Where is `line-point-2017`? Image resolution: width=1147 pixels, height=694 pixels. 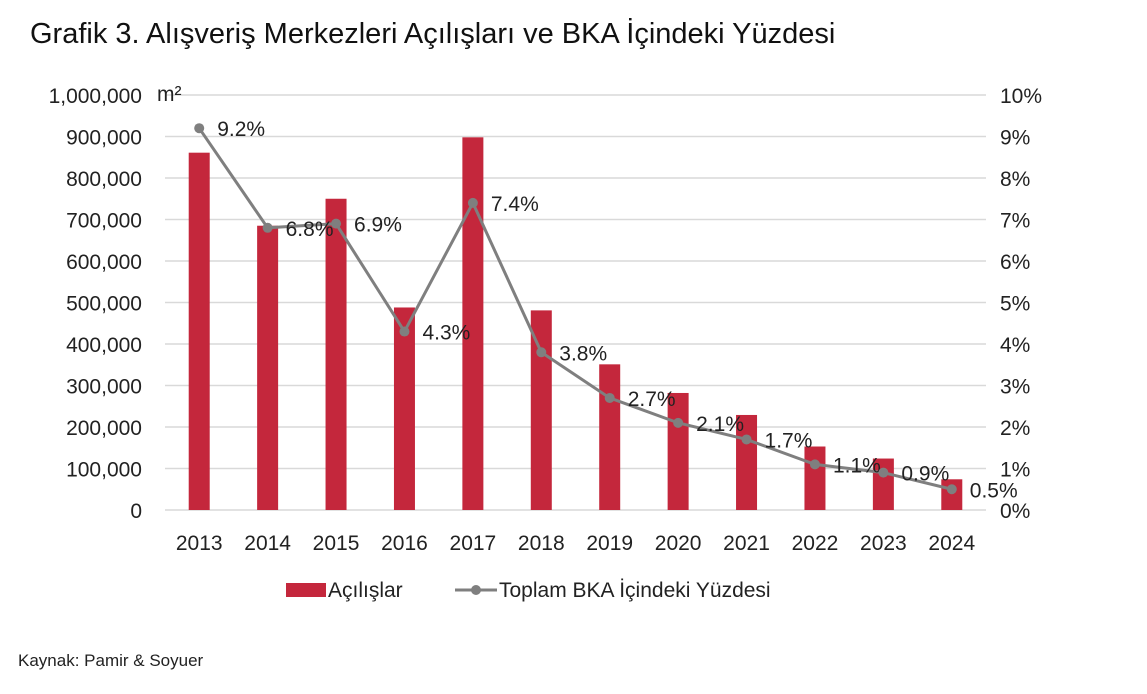
line-point-2017 is located at coordinates (472, 202).